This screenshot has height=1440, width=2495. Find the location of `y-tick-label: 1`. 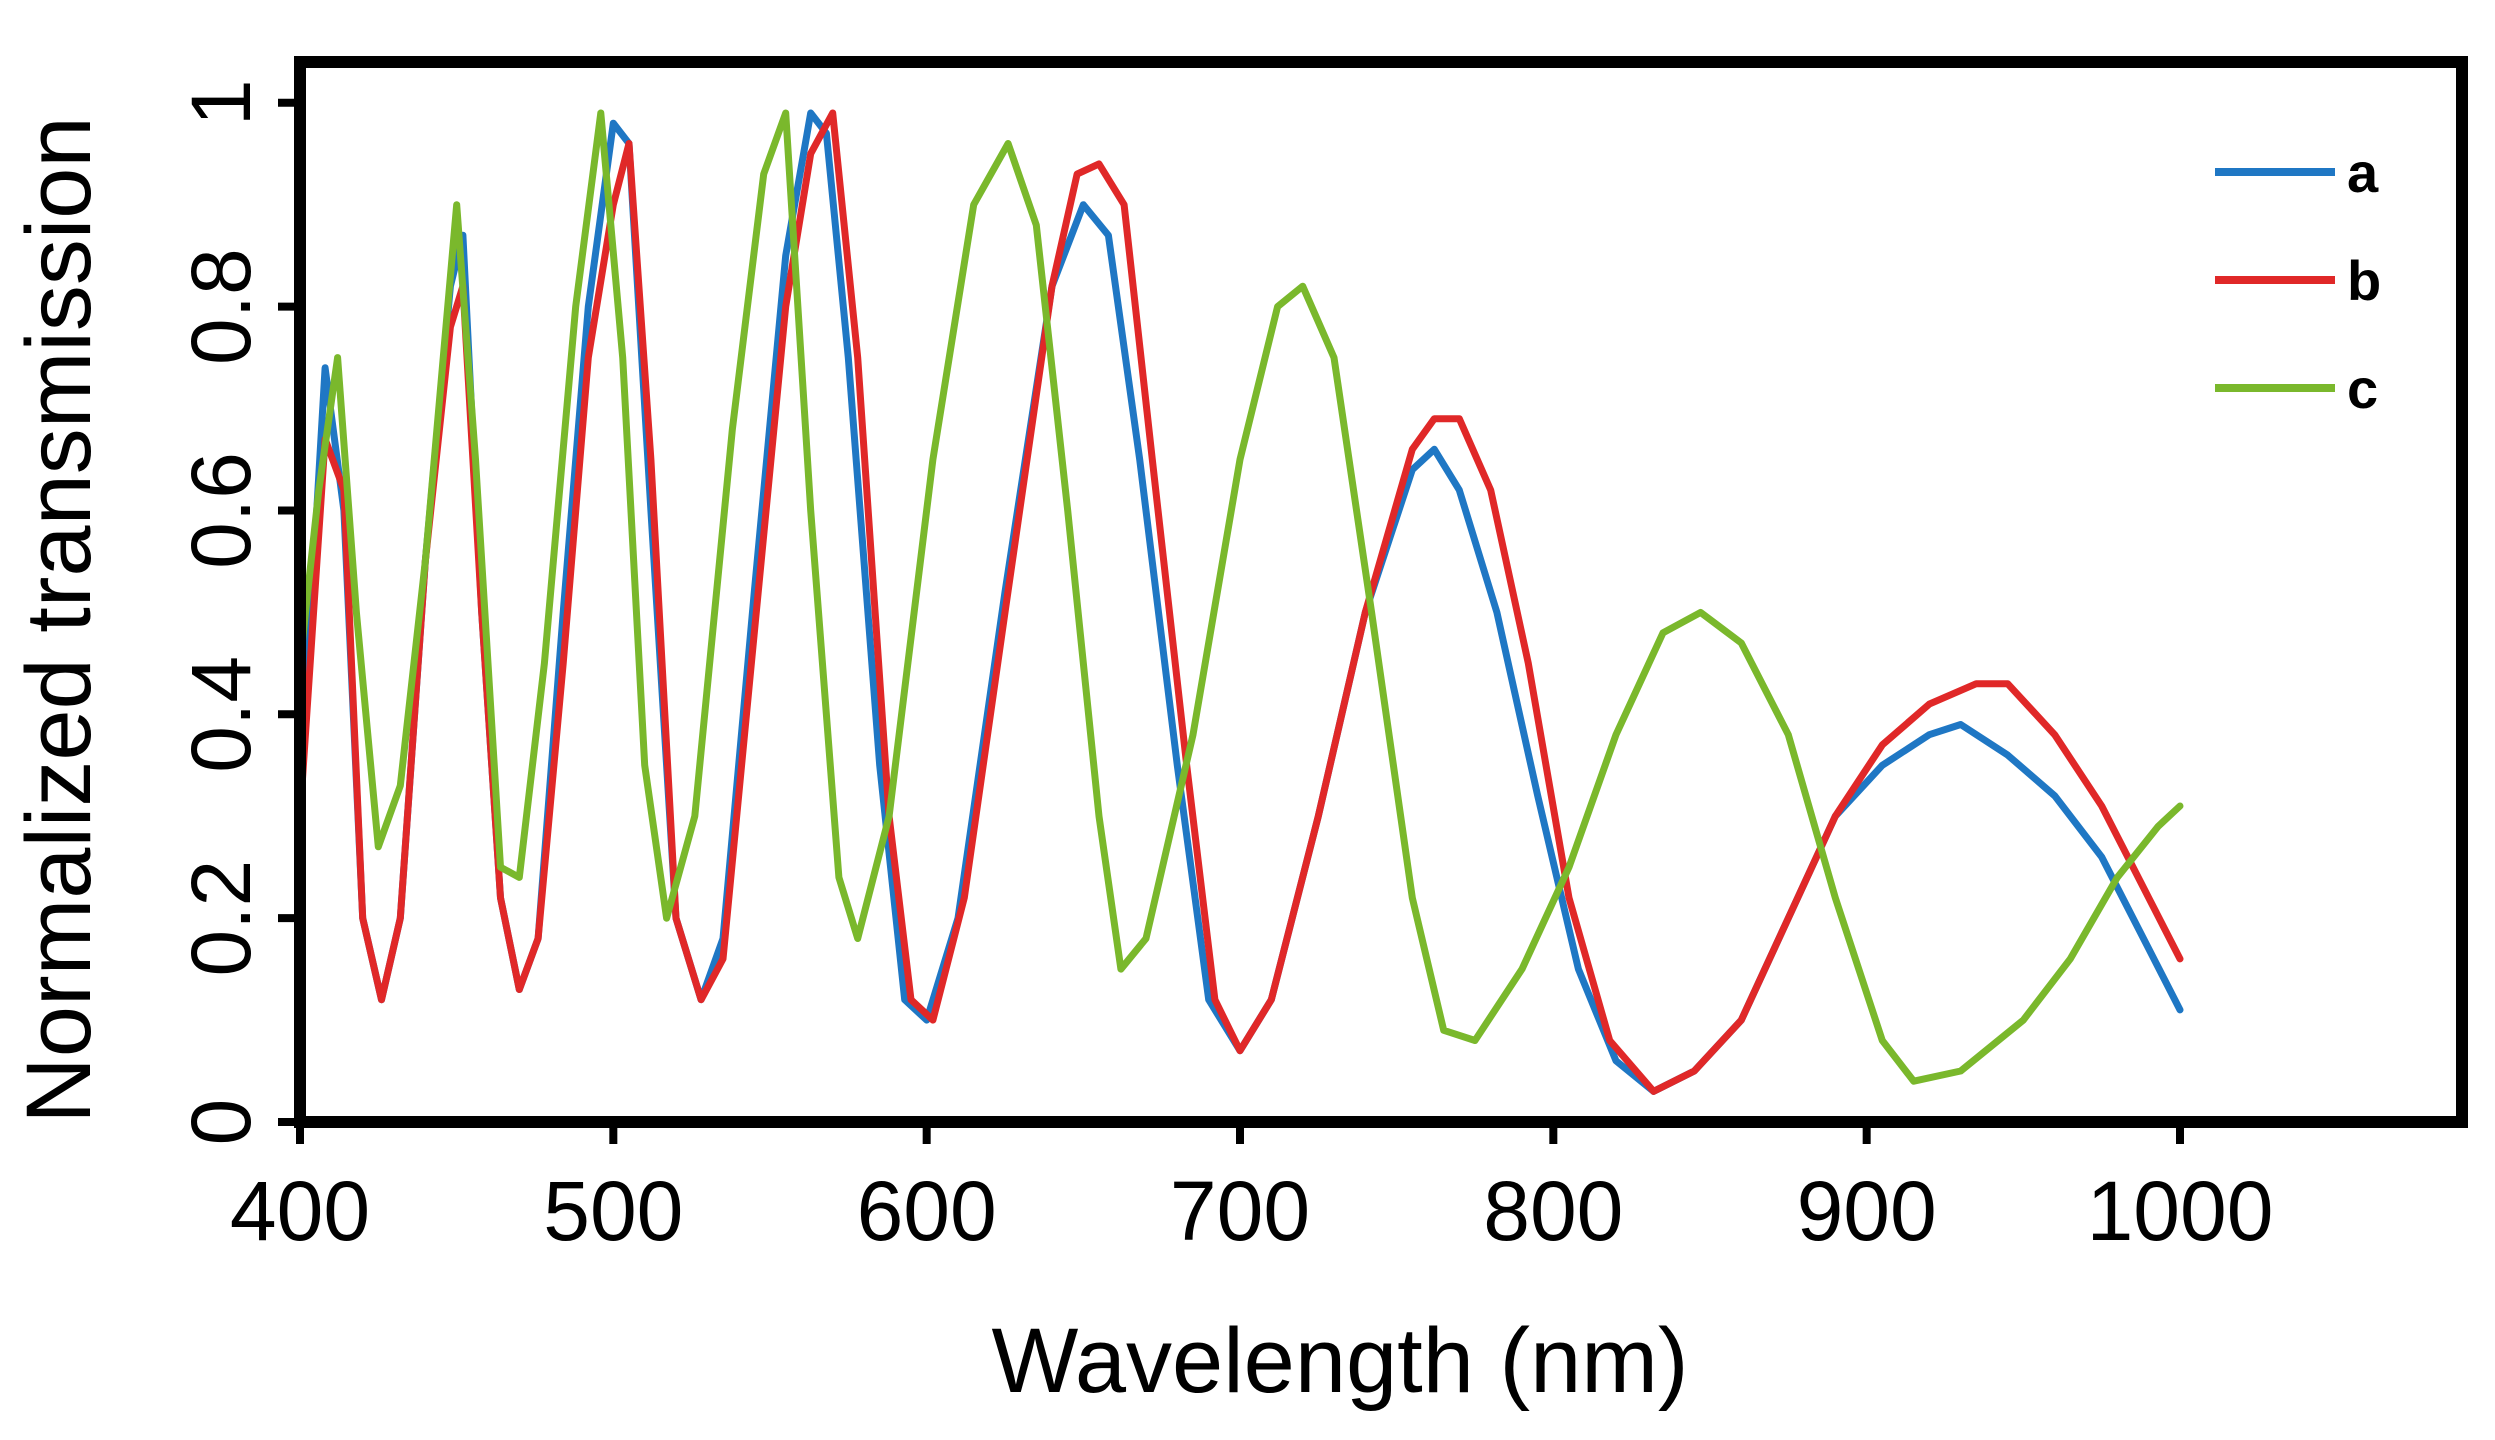

y-tick-label: 1 is located at coordinates (221, 102).